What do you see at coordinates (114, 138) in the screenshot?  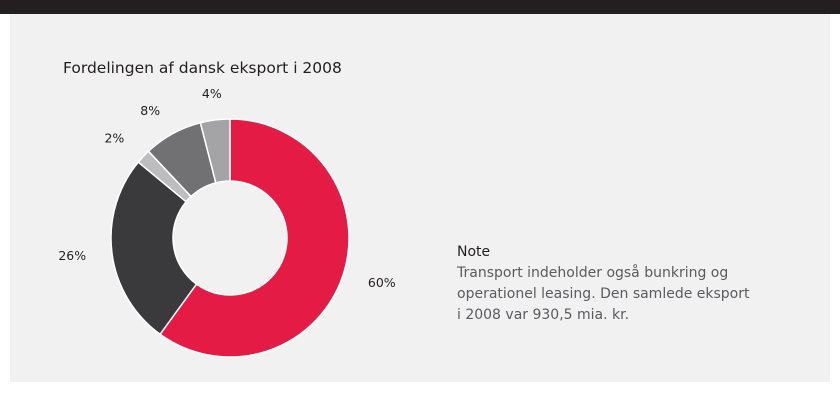 I see `slice-label: 2%` at bounding box center [114, 138].